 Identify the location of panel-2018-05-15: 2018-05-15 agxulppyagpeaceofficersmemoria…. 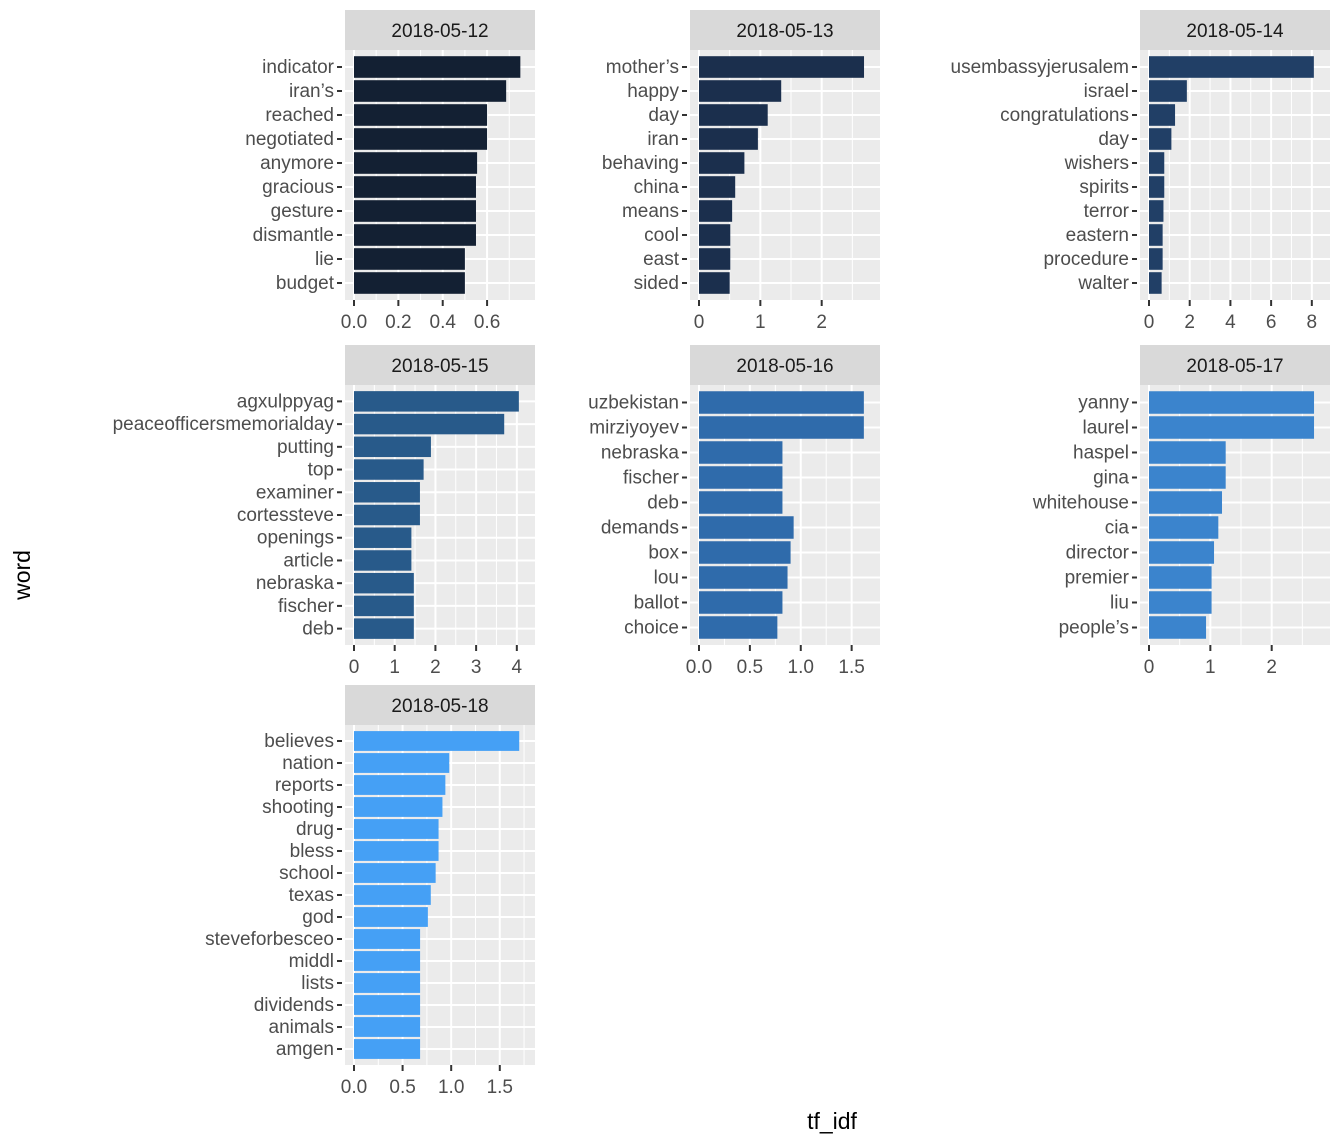
(324, 511).